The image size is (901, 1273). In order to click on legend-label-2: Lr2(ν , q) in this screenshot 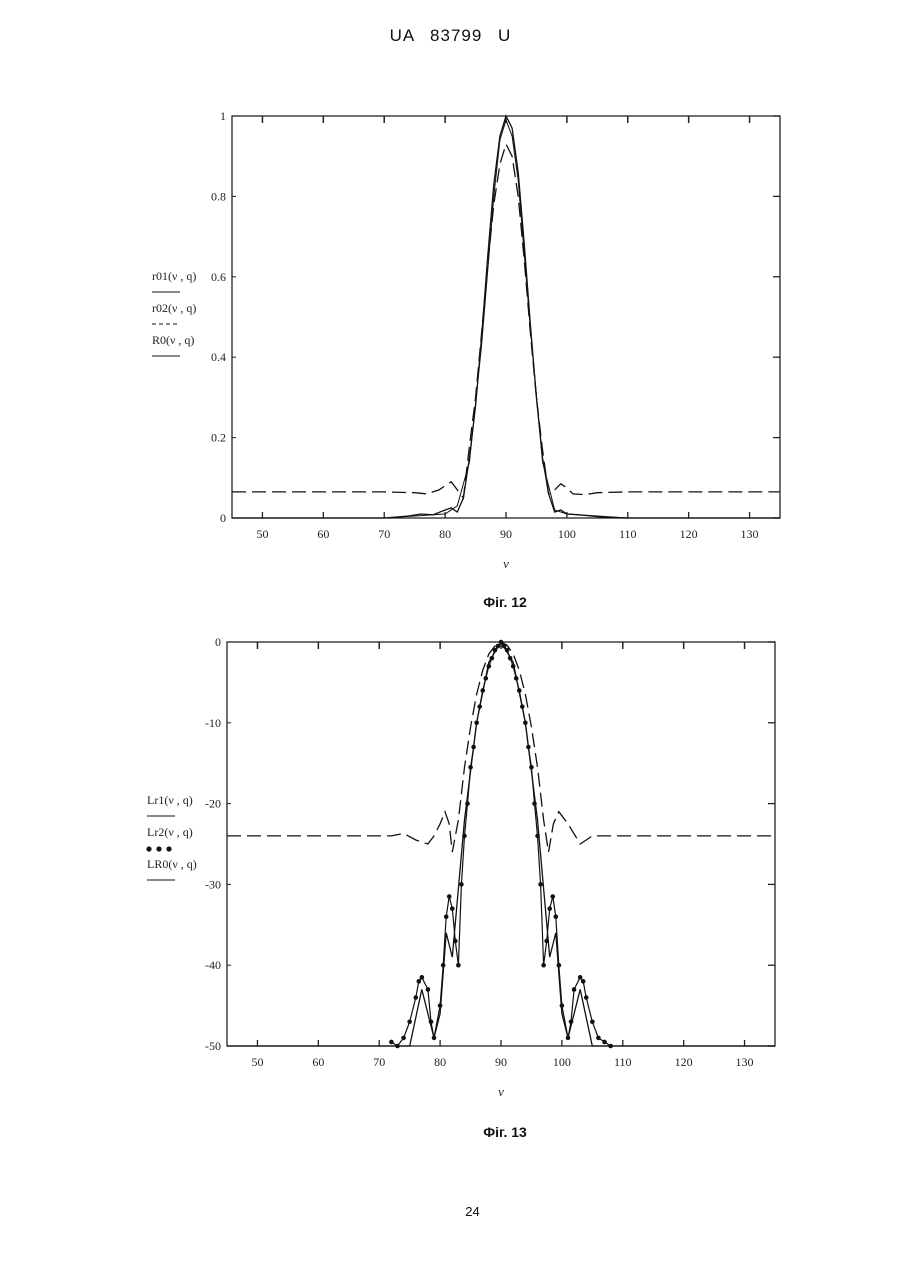, I will do `click(170, 832)`.